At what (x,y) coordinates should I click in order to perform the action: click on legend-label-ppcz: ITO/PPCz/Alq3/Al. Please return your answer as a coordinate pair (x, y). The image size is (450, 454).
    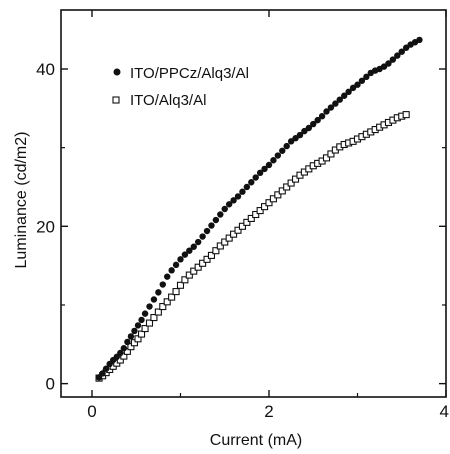
    Looking at the image, I should click on (189, 73).